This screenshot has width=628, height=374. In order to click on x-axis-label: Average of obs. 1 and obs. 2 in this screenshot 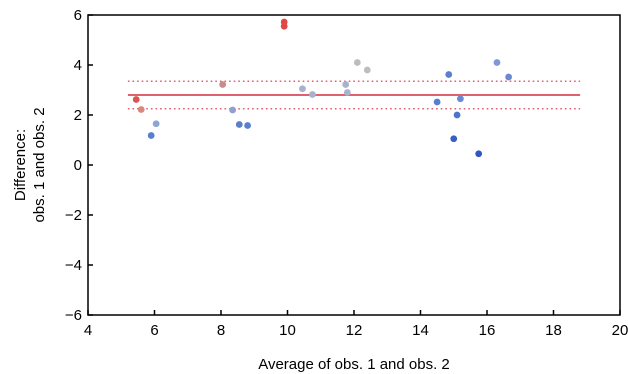, I will do `click(354, 364)`.